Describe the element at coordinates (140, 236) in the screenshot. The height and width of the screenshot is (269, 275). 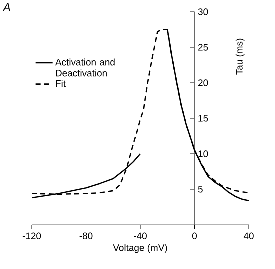
I see `x-tick-label: -40` at that location.